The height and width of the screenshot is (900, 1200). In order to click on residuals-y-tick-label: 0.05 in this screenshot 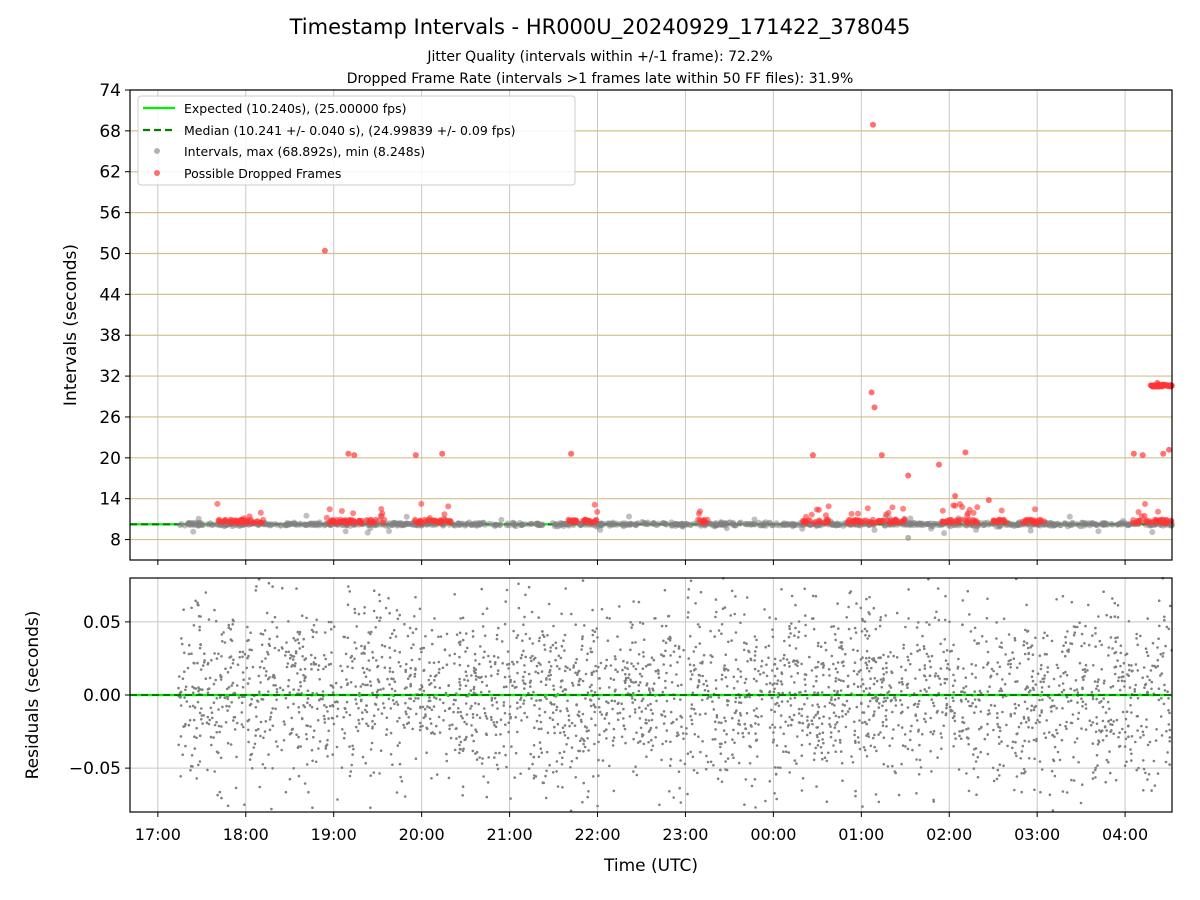, I will do `click(102, 623)`.